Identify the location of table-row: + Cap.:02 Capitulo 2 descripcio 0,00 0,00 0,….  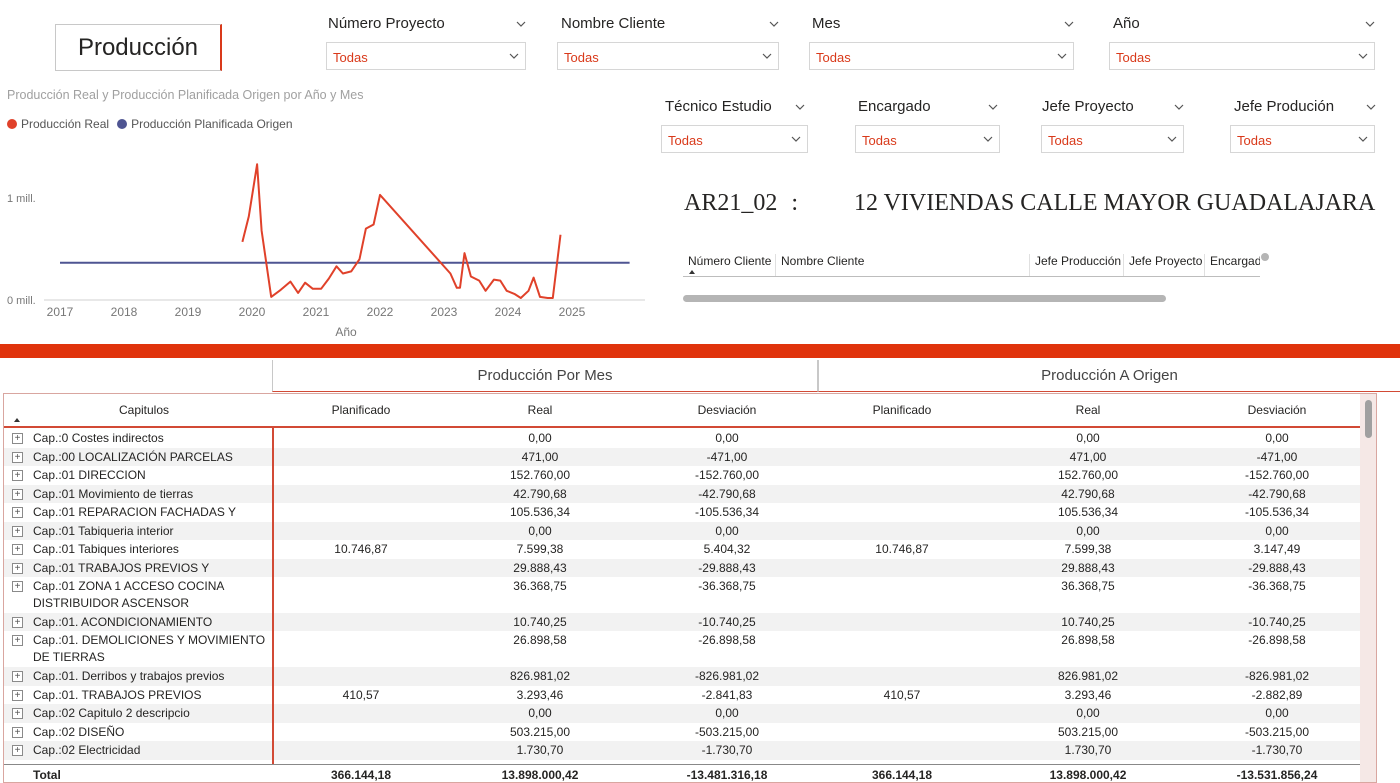
(682, 713).